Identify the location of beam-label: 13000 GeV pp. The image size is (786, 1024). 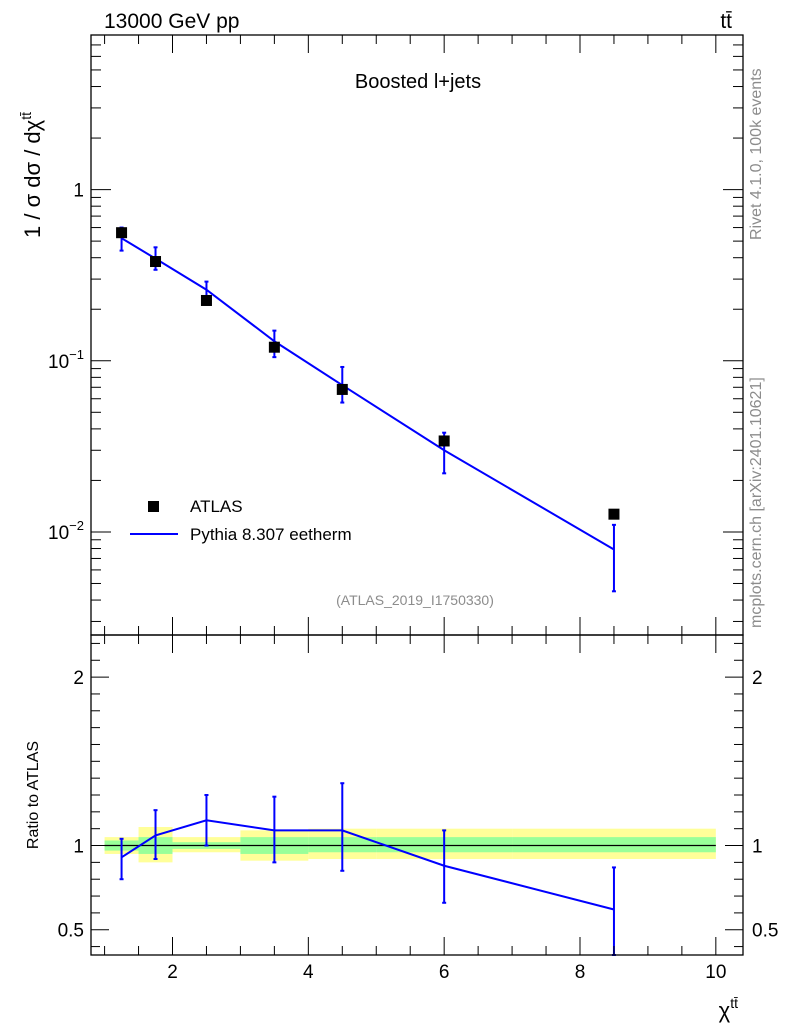
(171, 21).